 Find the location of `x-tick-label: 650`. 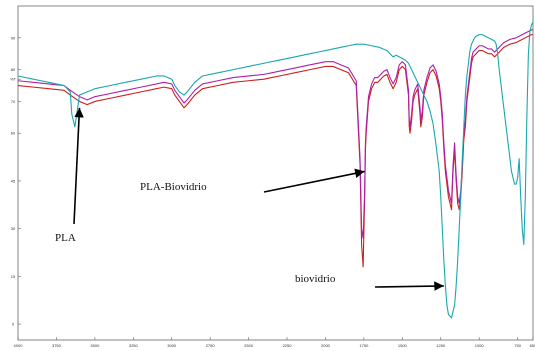

x-tick-label: 650 is located at coordinates (532, 345).